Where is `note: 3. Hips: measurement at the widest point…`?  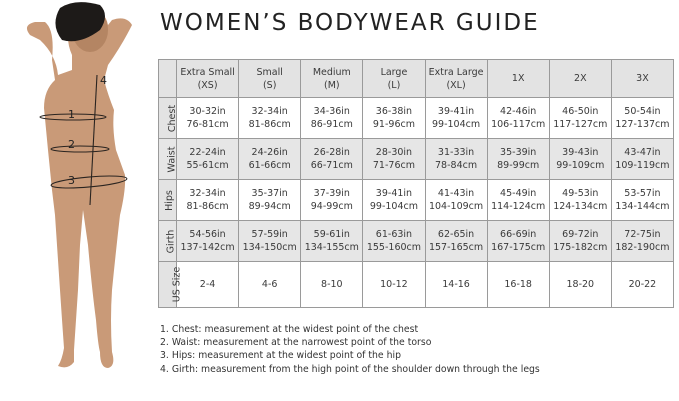
note: 3. Hips: measurement at the widest point… is located at coordinates (280, 356).